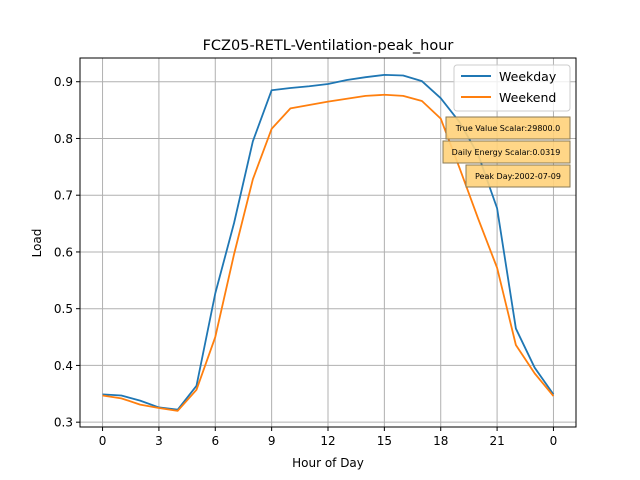  What do you see at coordinates (63, 139) in the screenshot?
I see `y-tick-label: 0.8` at bounding box center [63, 139].